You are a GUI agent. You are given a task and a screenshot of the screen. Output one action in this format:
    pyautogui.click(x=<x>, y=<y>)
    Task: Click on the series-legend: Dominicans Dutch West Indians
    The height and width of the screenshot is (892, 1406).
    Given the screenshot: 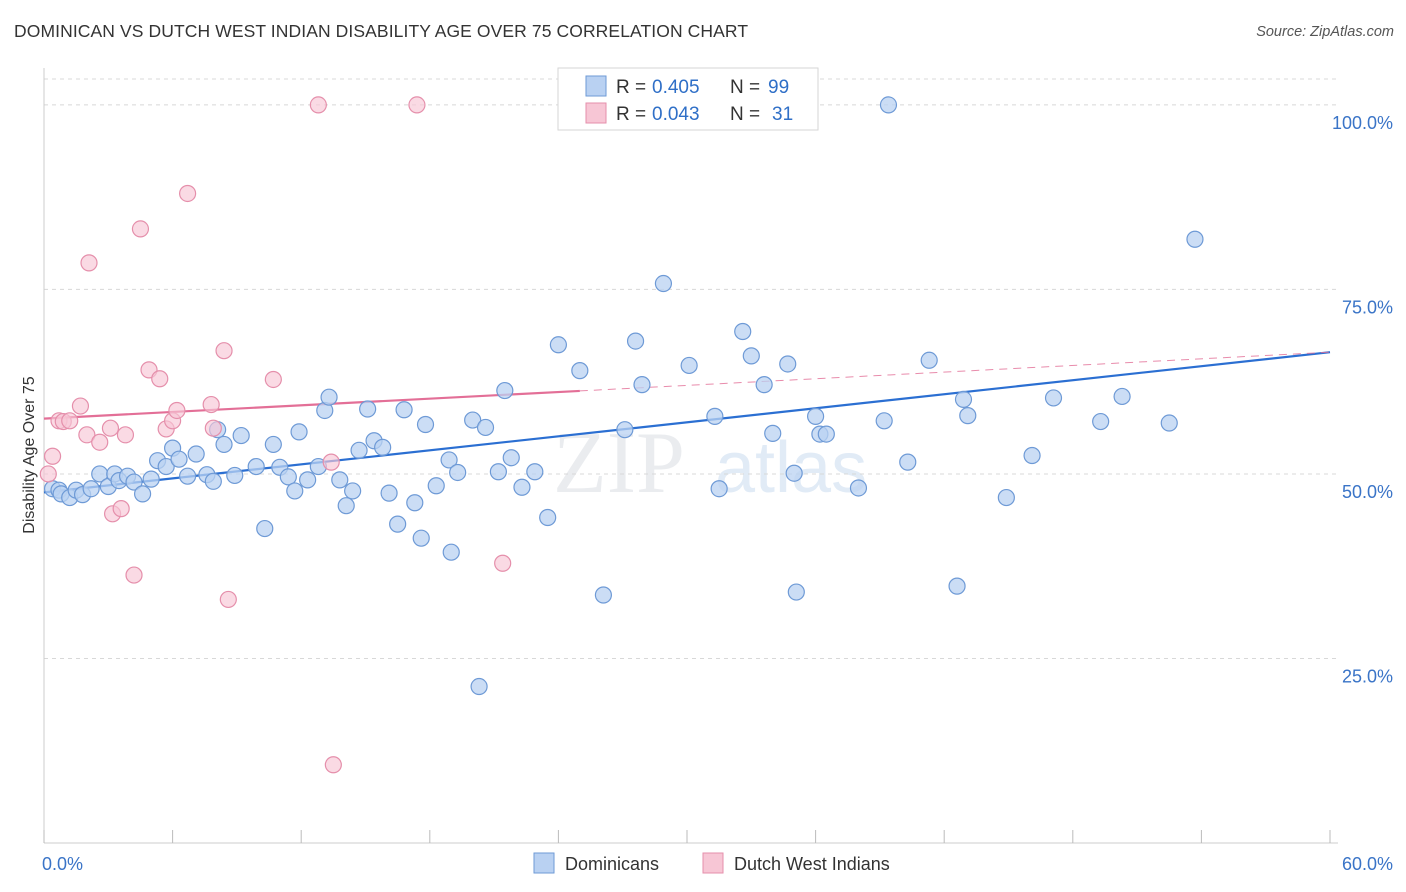 What is the action you would take?
    pyautogui.click(x=711, y=863)
    